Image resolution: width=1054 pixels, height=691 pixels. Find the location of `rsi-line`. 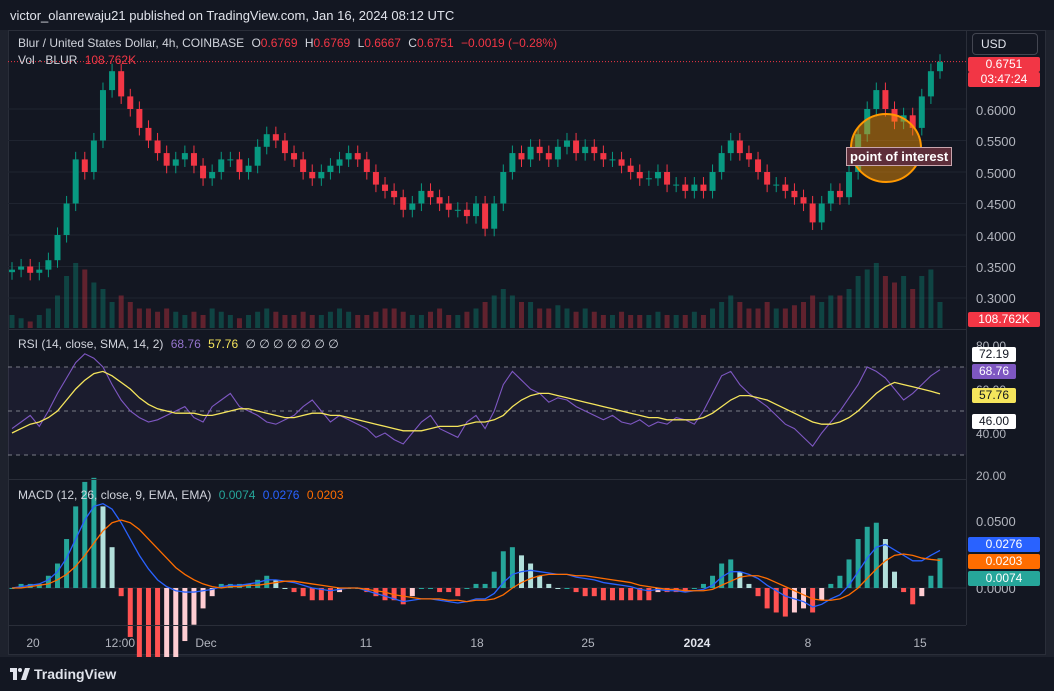

rsi-line is located at coordinates (476, 400).